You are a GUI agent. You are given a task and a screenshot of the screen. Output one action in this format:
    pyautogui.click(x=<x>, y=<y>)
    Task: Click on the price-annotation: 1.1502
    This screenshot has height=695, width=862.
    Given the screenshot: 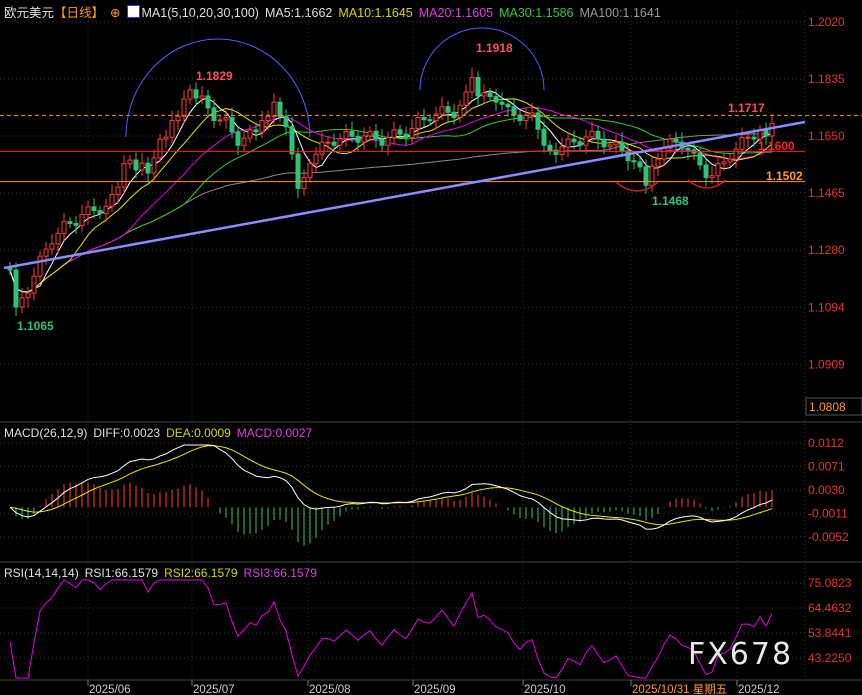 What is the action you would take?
    pyautogui.click(x=784, y=176)
    